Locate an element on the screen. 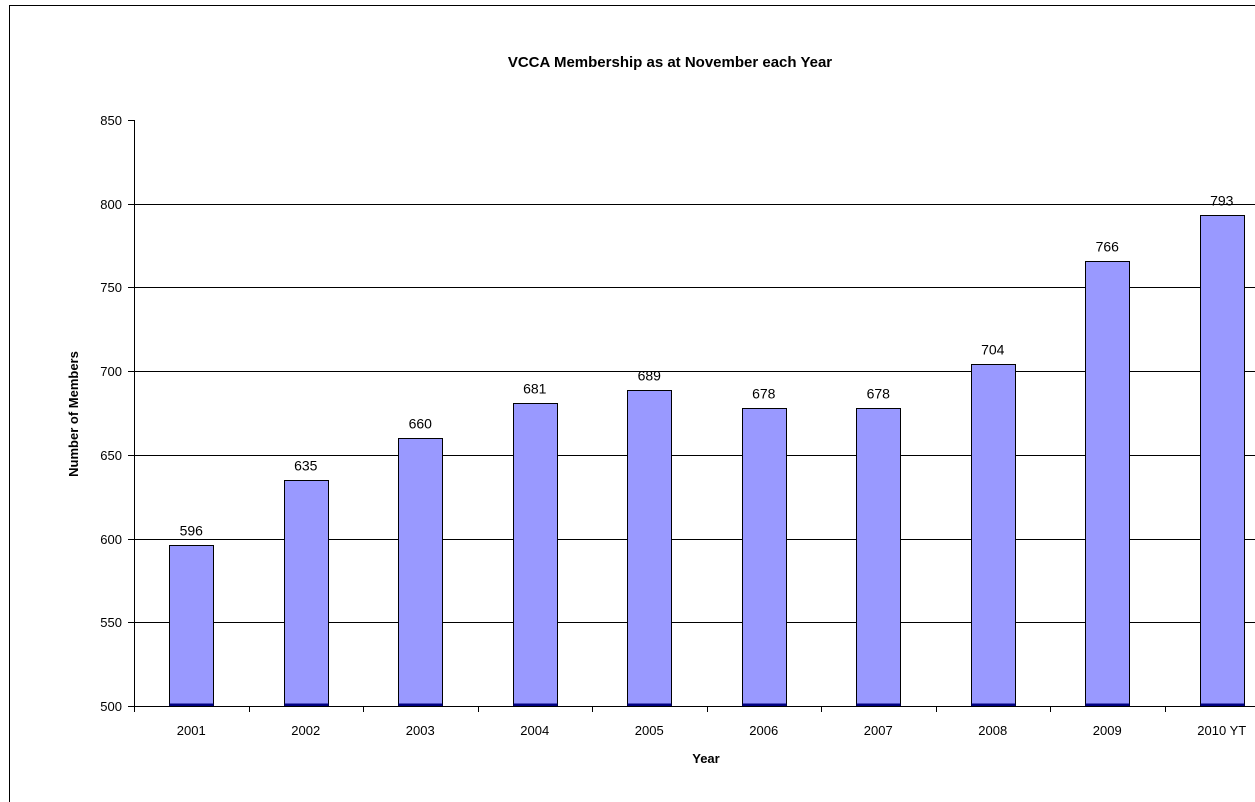 The height and width of the screenshot is (802, 1255). data-label-2010-yt: 793 is located at coordinates (1222, 201).